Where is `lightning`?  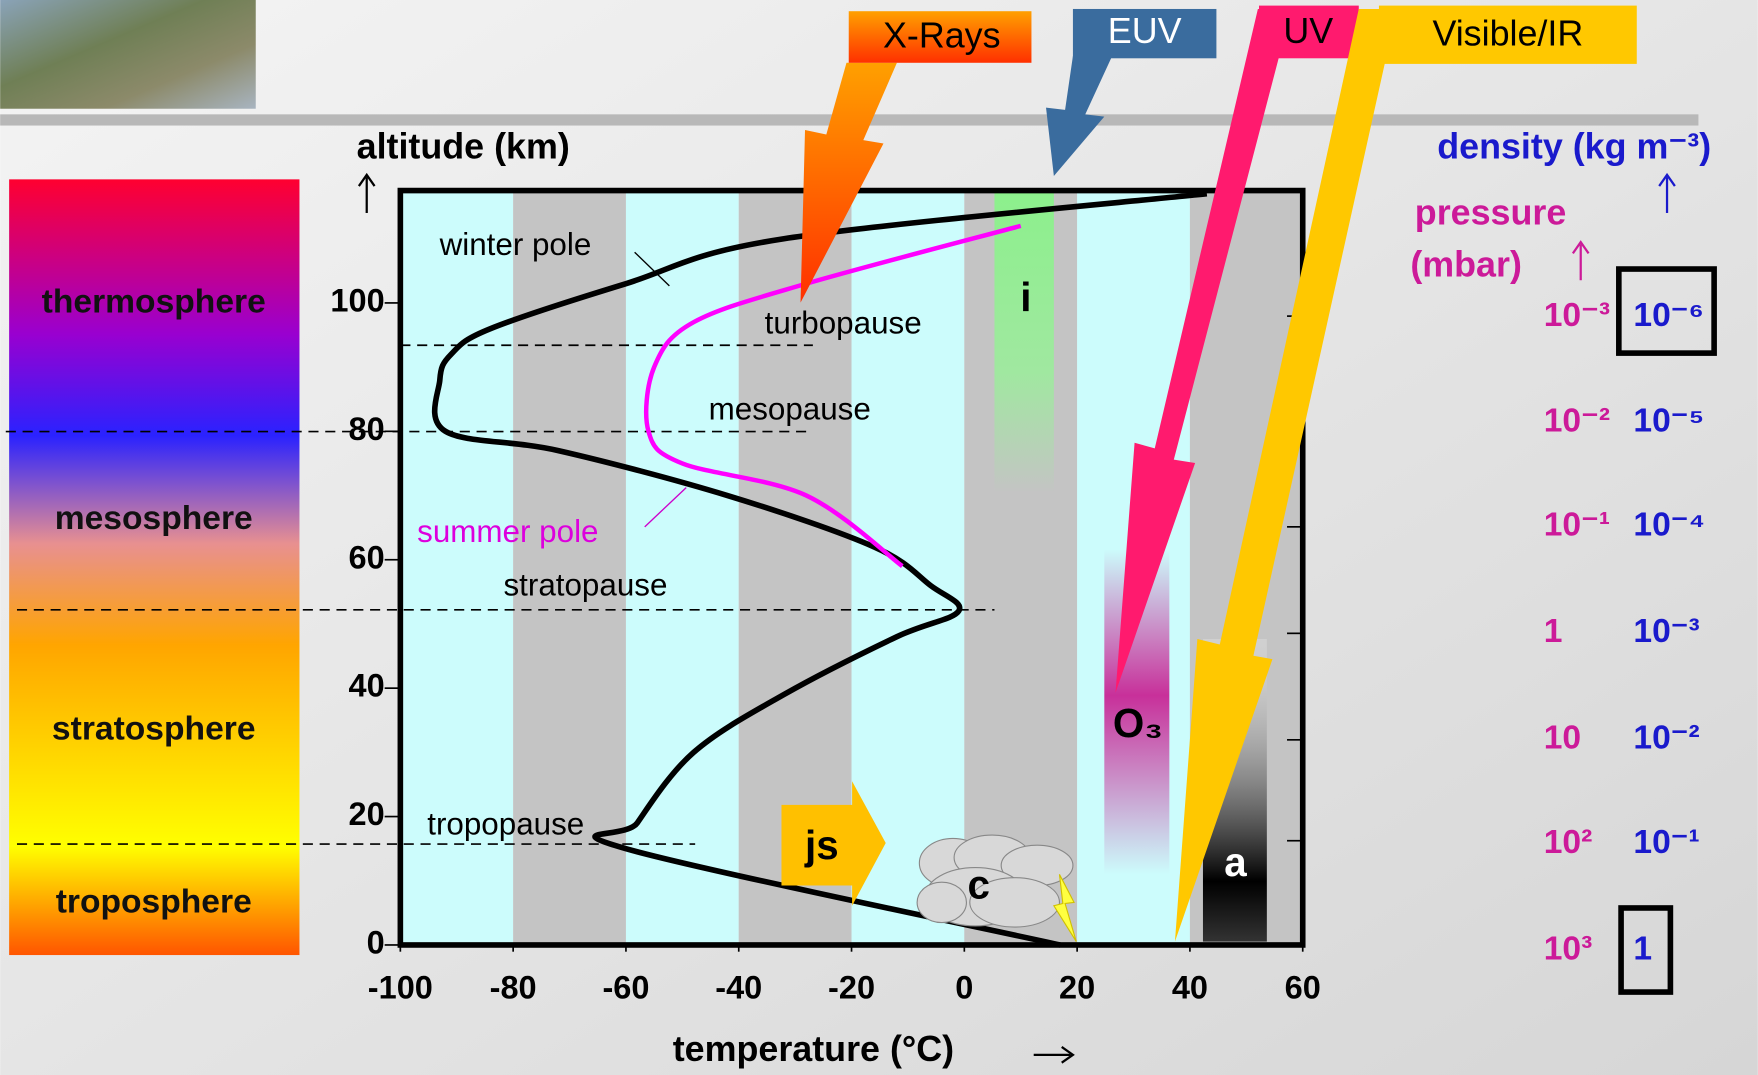 lightning is located at coordinates (1064, 908).